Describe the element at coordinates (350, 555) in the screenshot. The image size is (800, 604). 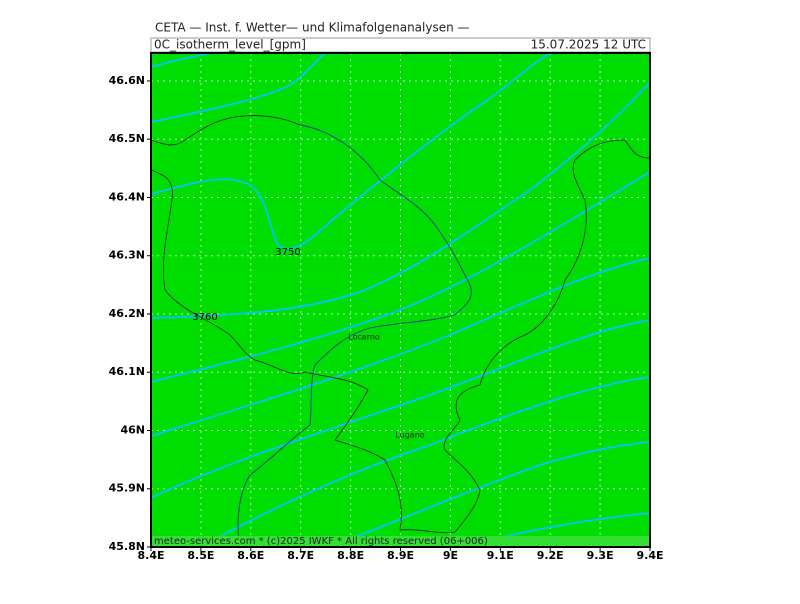
I see `x-tick-label: 8.8E` at that location.